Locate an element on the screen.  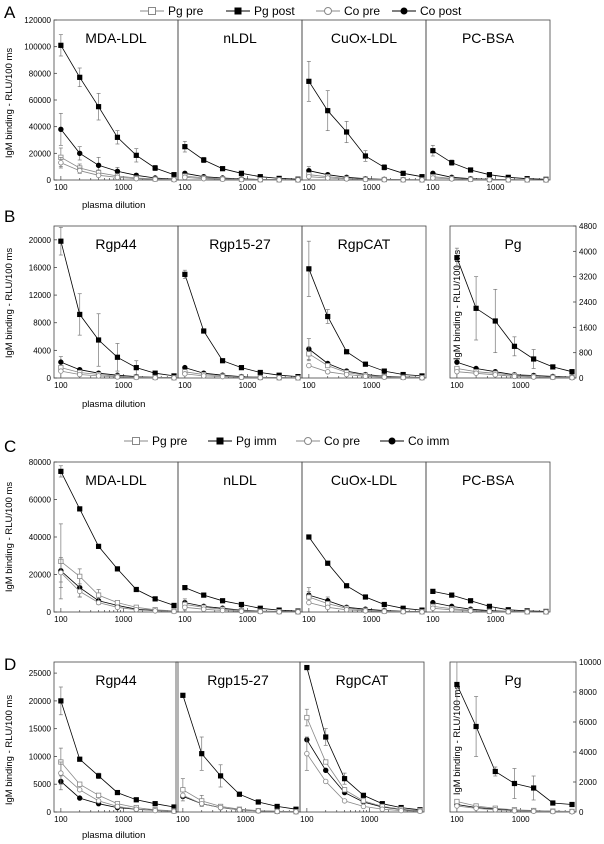
x-axis-title-b: plasma dilution is located at coordinates (113, 404).